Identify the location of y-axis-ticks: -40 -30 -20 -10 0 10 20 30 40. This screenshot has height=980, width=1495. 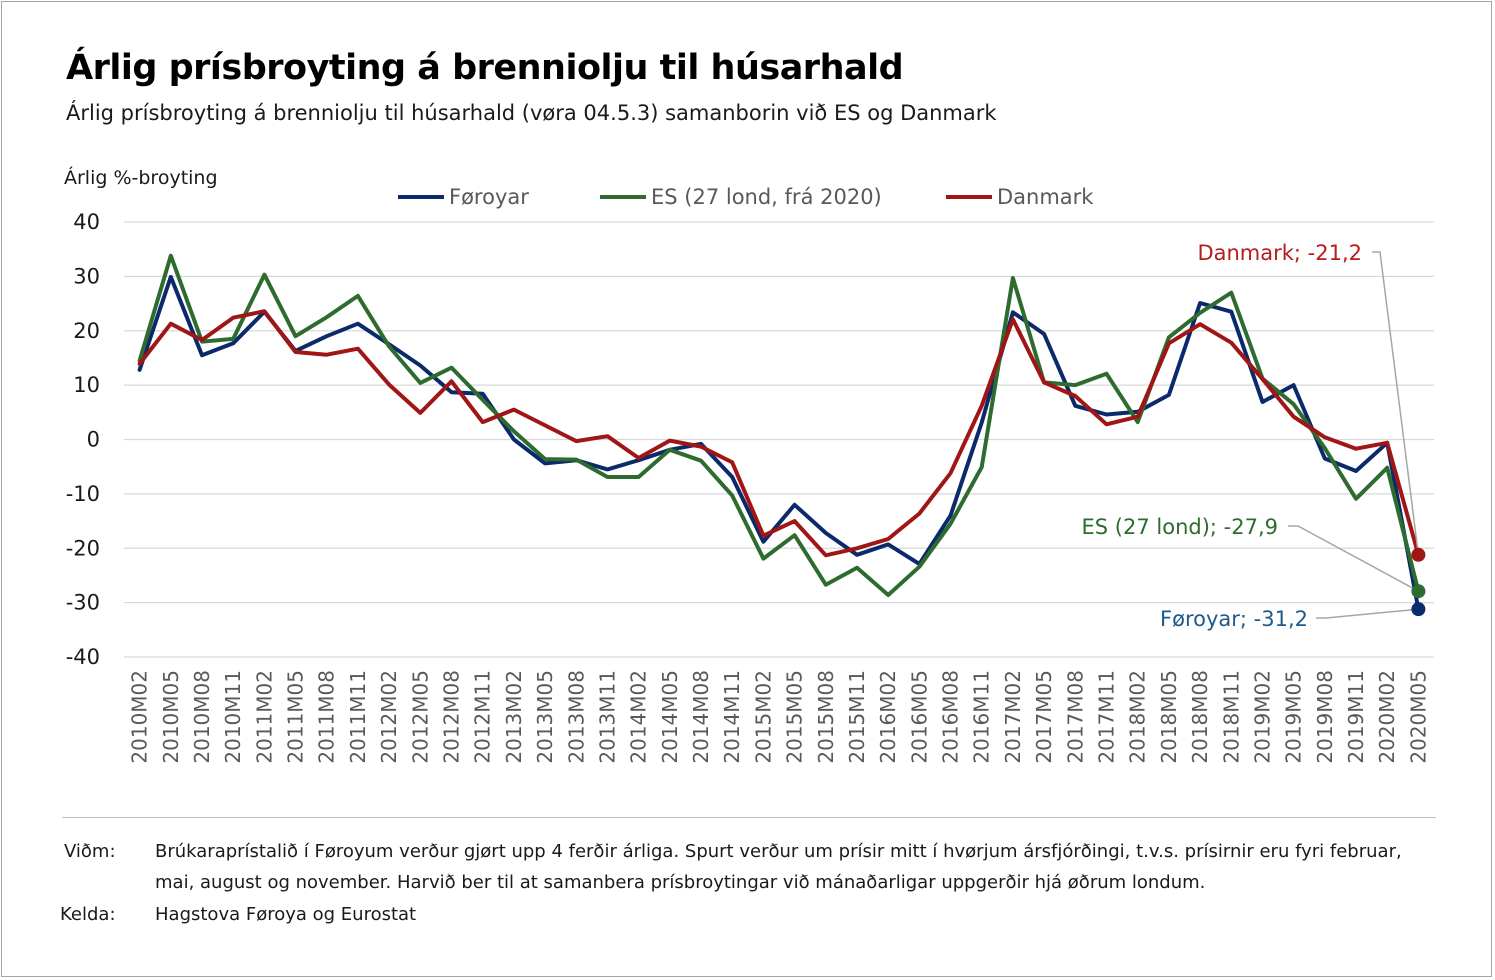
(83, 439).